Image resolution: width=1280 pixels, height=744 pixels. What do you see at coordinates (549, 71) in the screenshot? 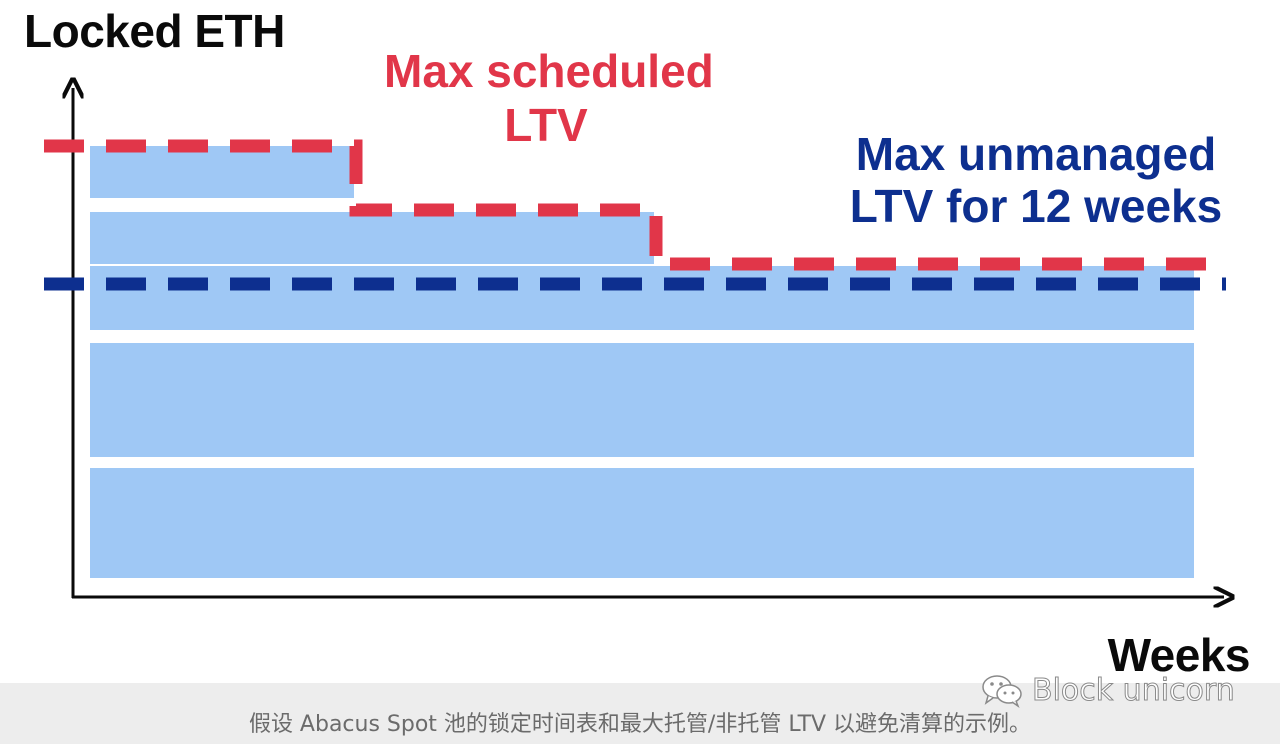
I see `max-scheduled-ltv-label-line-1: Max scheduled` at bounding box center [549, 71].